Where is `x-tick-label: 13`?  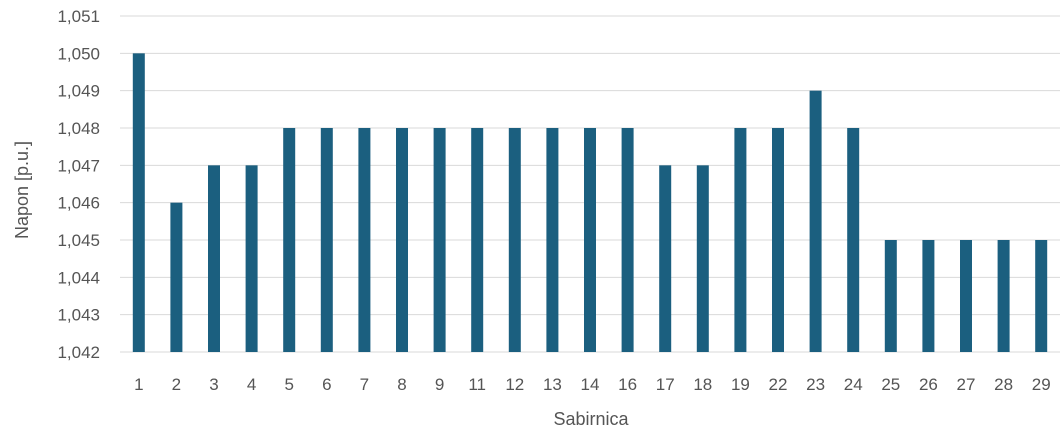 x-tick-label: 13 is located at coordinates (552, 384).